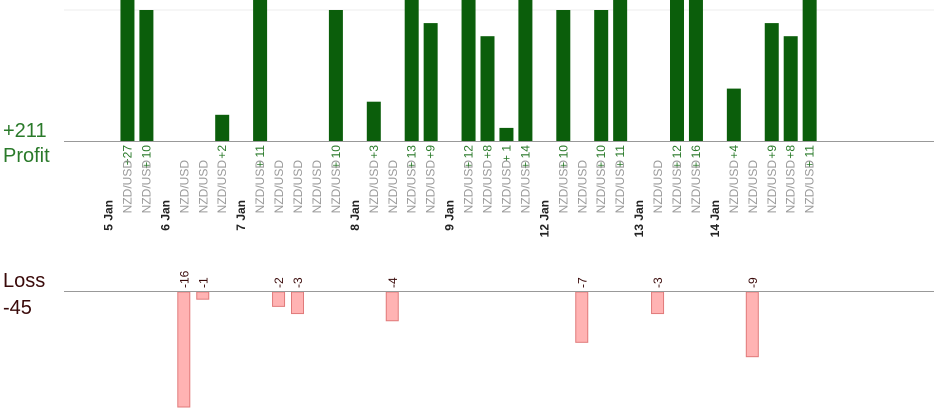 The image size is (934, 420). I want to click on profit-value-label: +3, so click(374, 152).